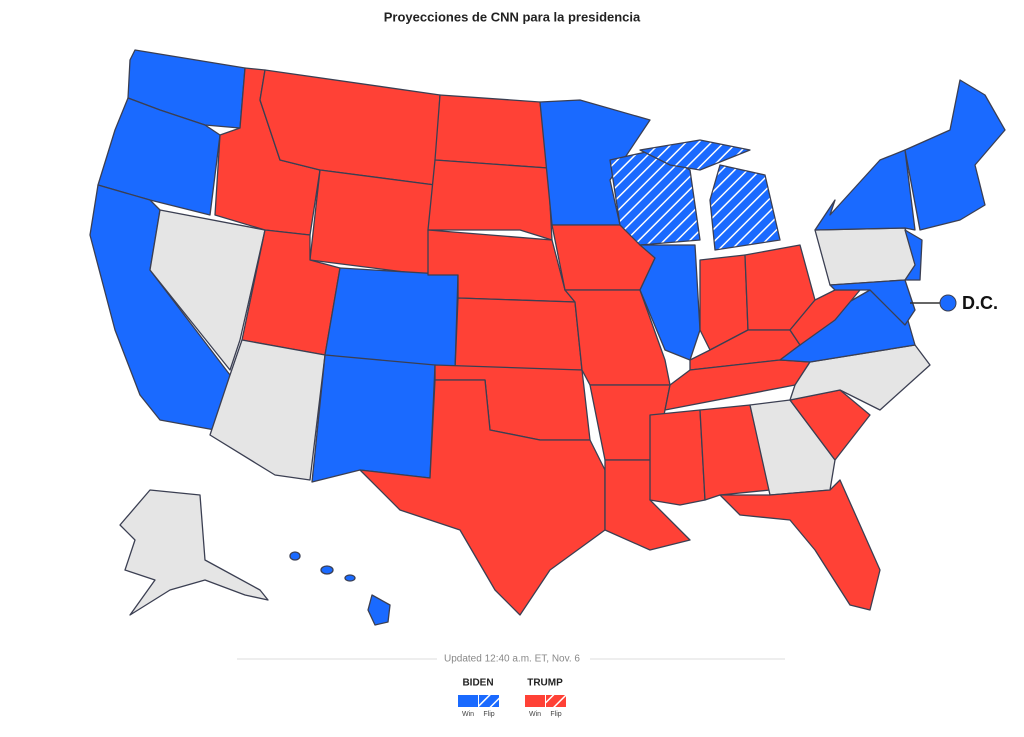 The image size is (1024, 737). What do you see at coordinates (512, 16) in the screenshot?
I see `title: Proyecciones de CNN para la presidencia` at bounding box center [512, 16].